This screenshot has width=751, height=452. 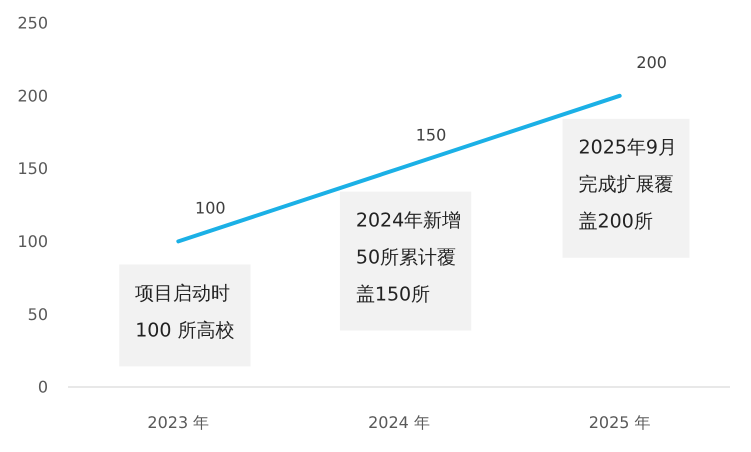 I want to click on x-tick-label: 2024 年, so click(x=399, y=422).